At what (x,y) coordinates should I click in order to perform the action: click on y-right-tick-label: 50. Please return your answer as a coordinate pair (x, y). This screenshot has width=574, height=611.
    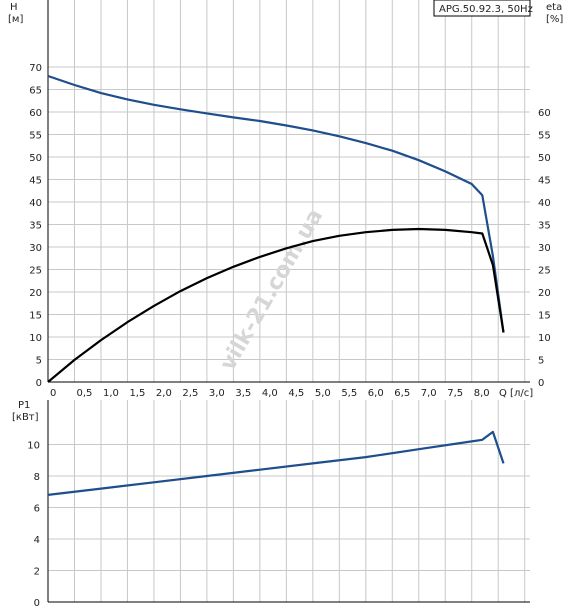
    Looking at the image, I should click on (544, 158).